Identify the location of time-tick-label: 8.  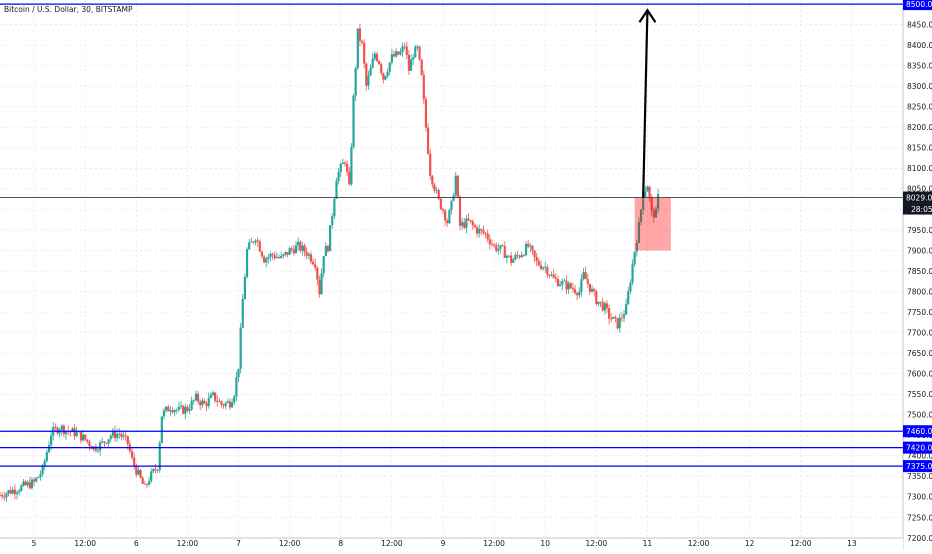
(340, 543).